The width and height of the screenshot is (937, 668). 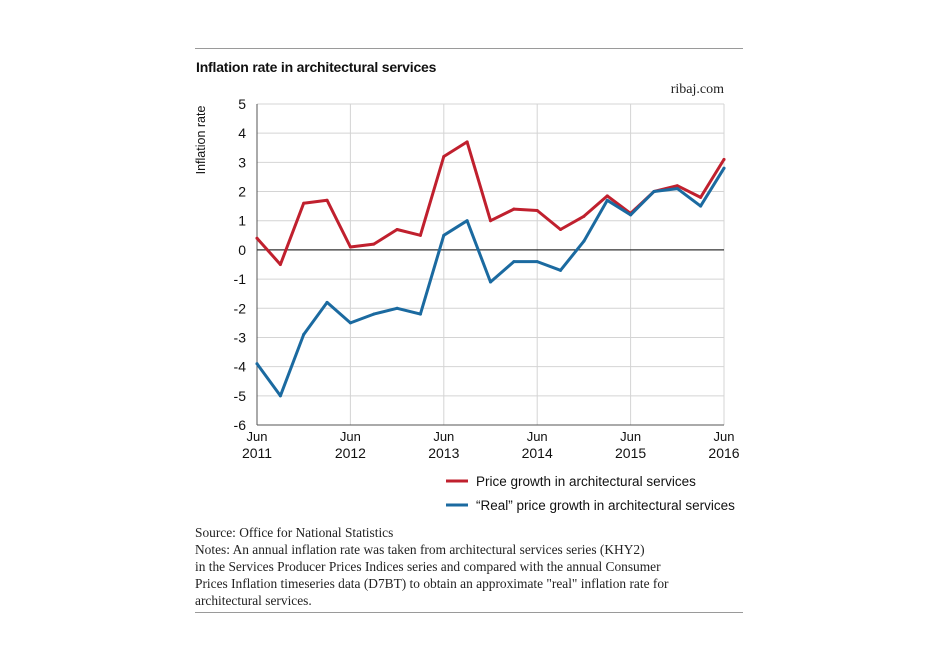 What do you see at coordinates (630, 453) in the screenshot?
I see `x-tick-label: 2015` at bounding box center [630, 453].